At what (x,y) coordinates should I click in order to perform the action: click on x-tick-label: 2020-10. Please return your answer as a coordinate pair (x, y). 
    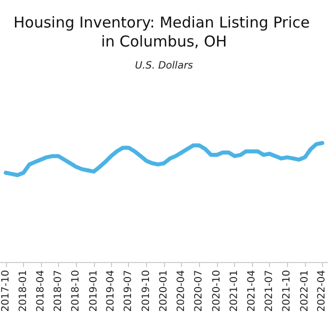
    Looking at the image, I should click on (216, 291).